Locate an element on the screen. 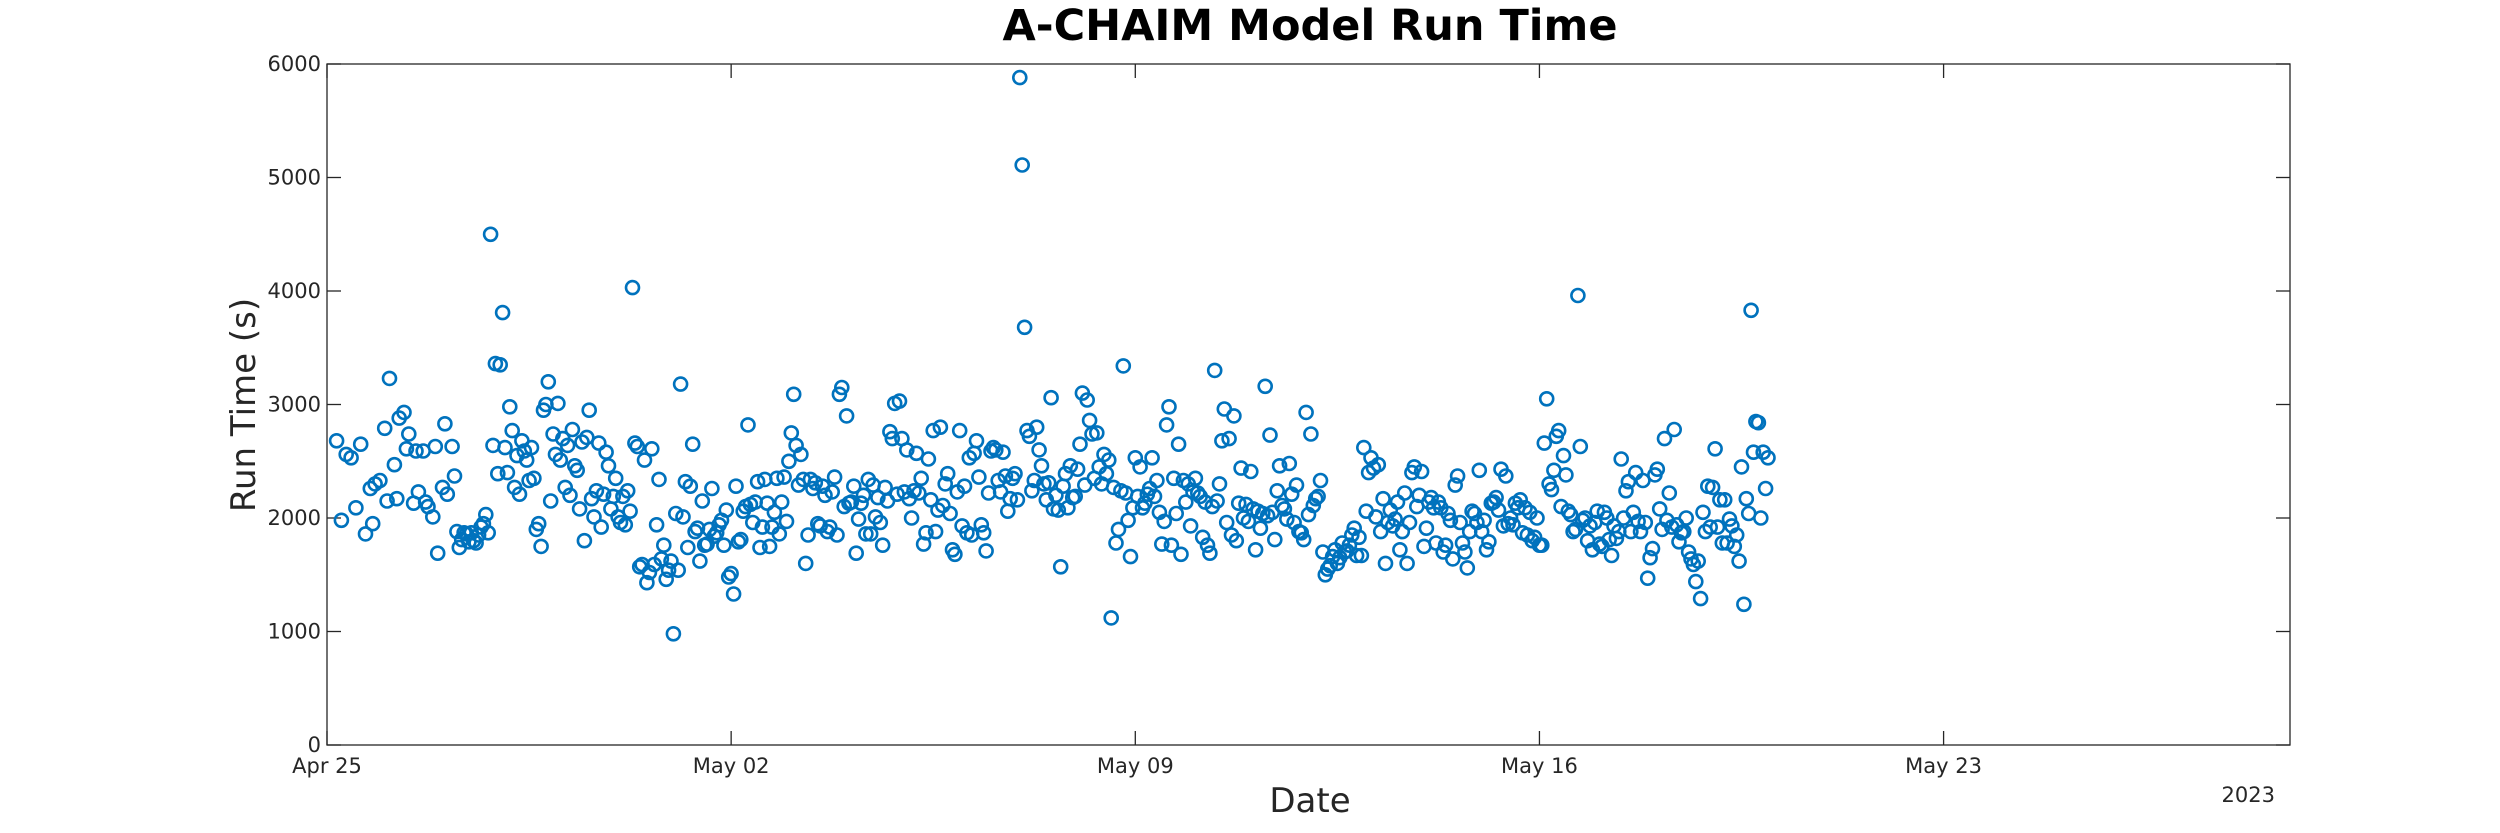  y-tick-label: 4000 is located at coordinates (294, 291).